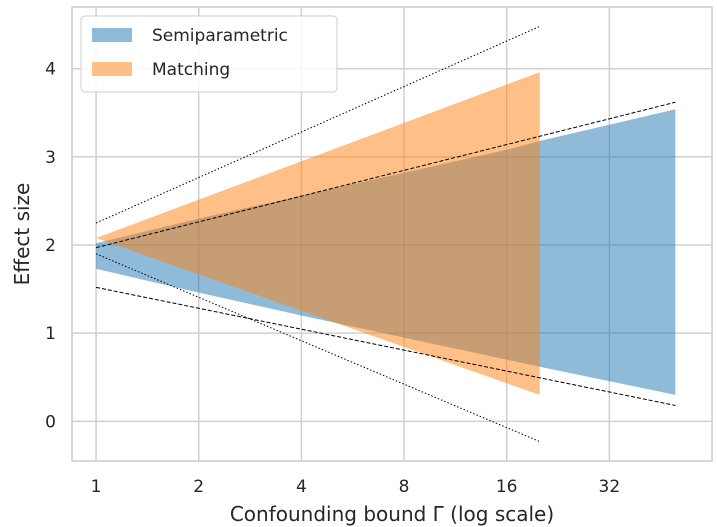  Describe the element at coordinates (191, 70) in the screenshot. I see `legend-label-matching: Matching` at that location.